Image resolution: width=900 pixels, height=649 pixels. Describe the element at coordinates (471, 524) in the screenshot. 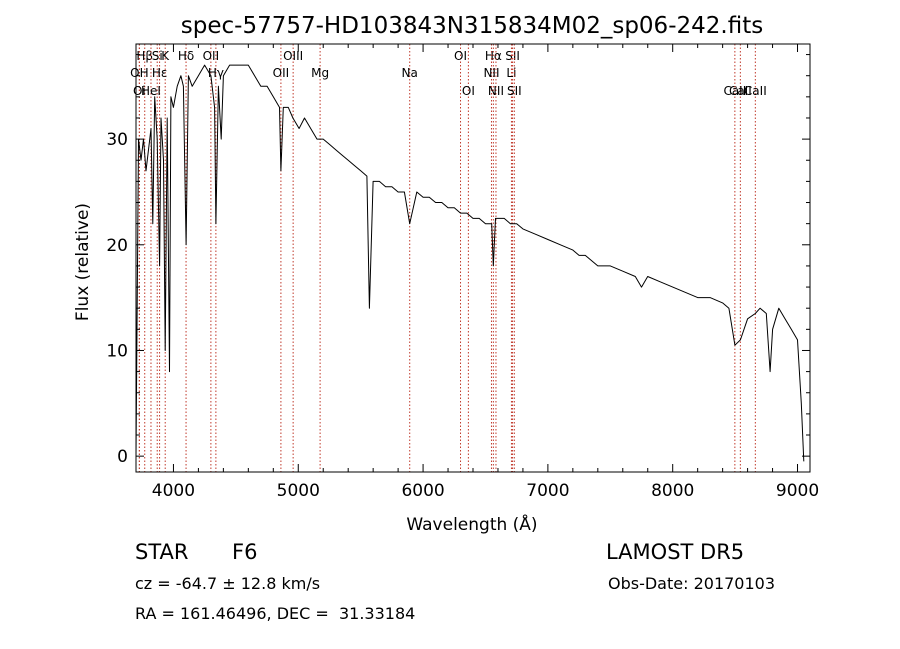

I see `x-axis-label: Wavelength (Å)` at that location.